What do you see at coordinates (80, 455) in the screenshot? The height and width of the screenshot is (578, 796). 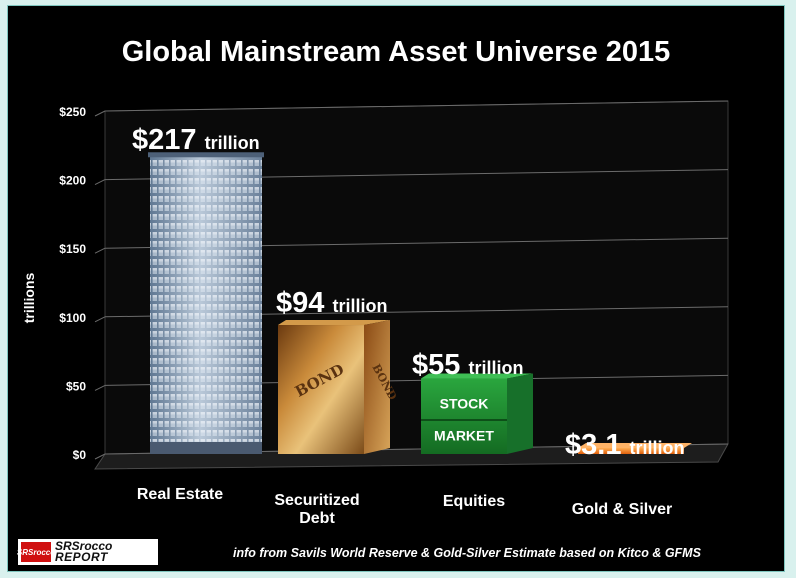 I see `y-tick-label: $0` at bounding box center [80, 455].